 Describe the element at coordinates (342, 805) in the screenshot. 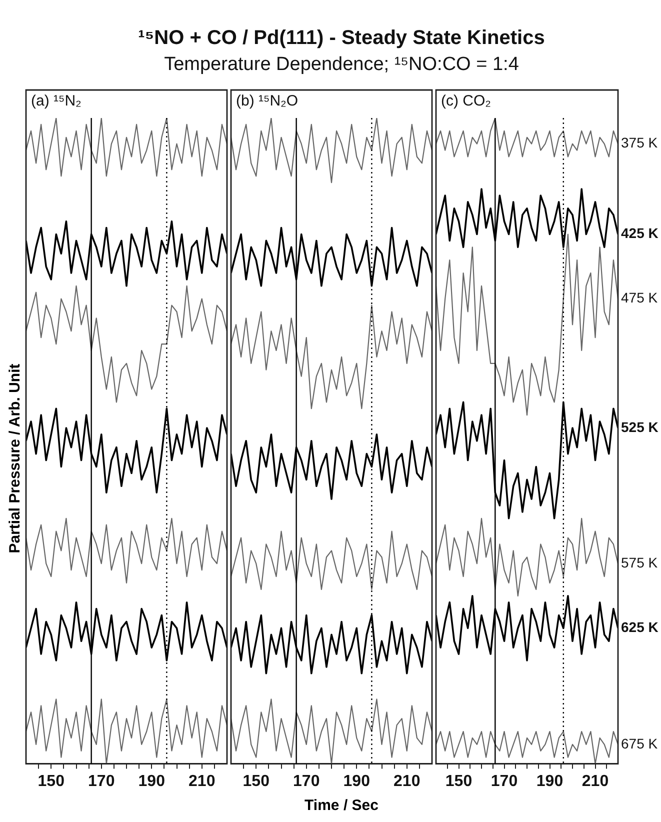

I see `x-axis-title: Time / Sec` at that location.